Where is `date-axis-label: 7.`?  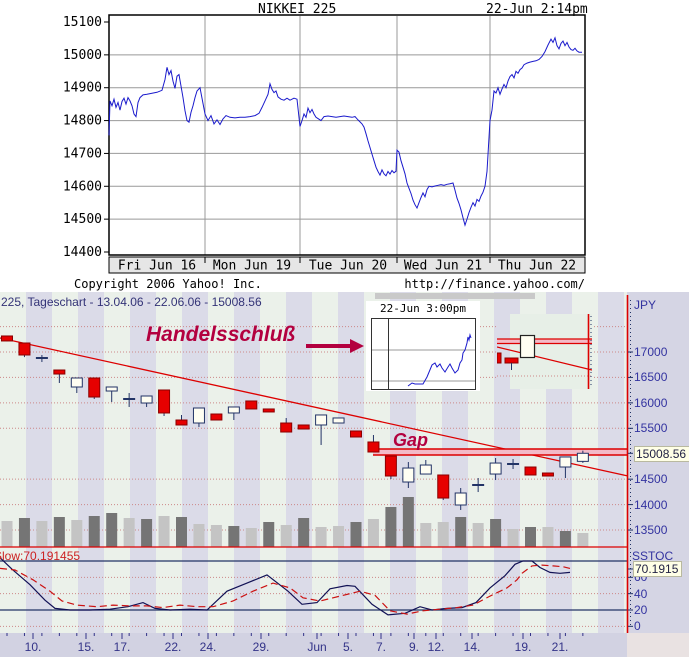
date-axis-label: 7. is located at coordinates (381, 647).